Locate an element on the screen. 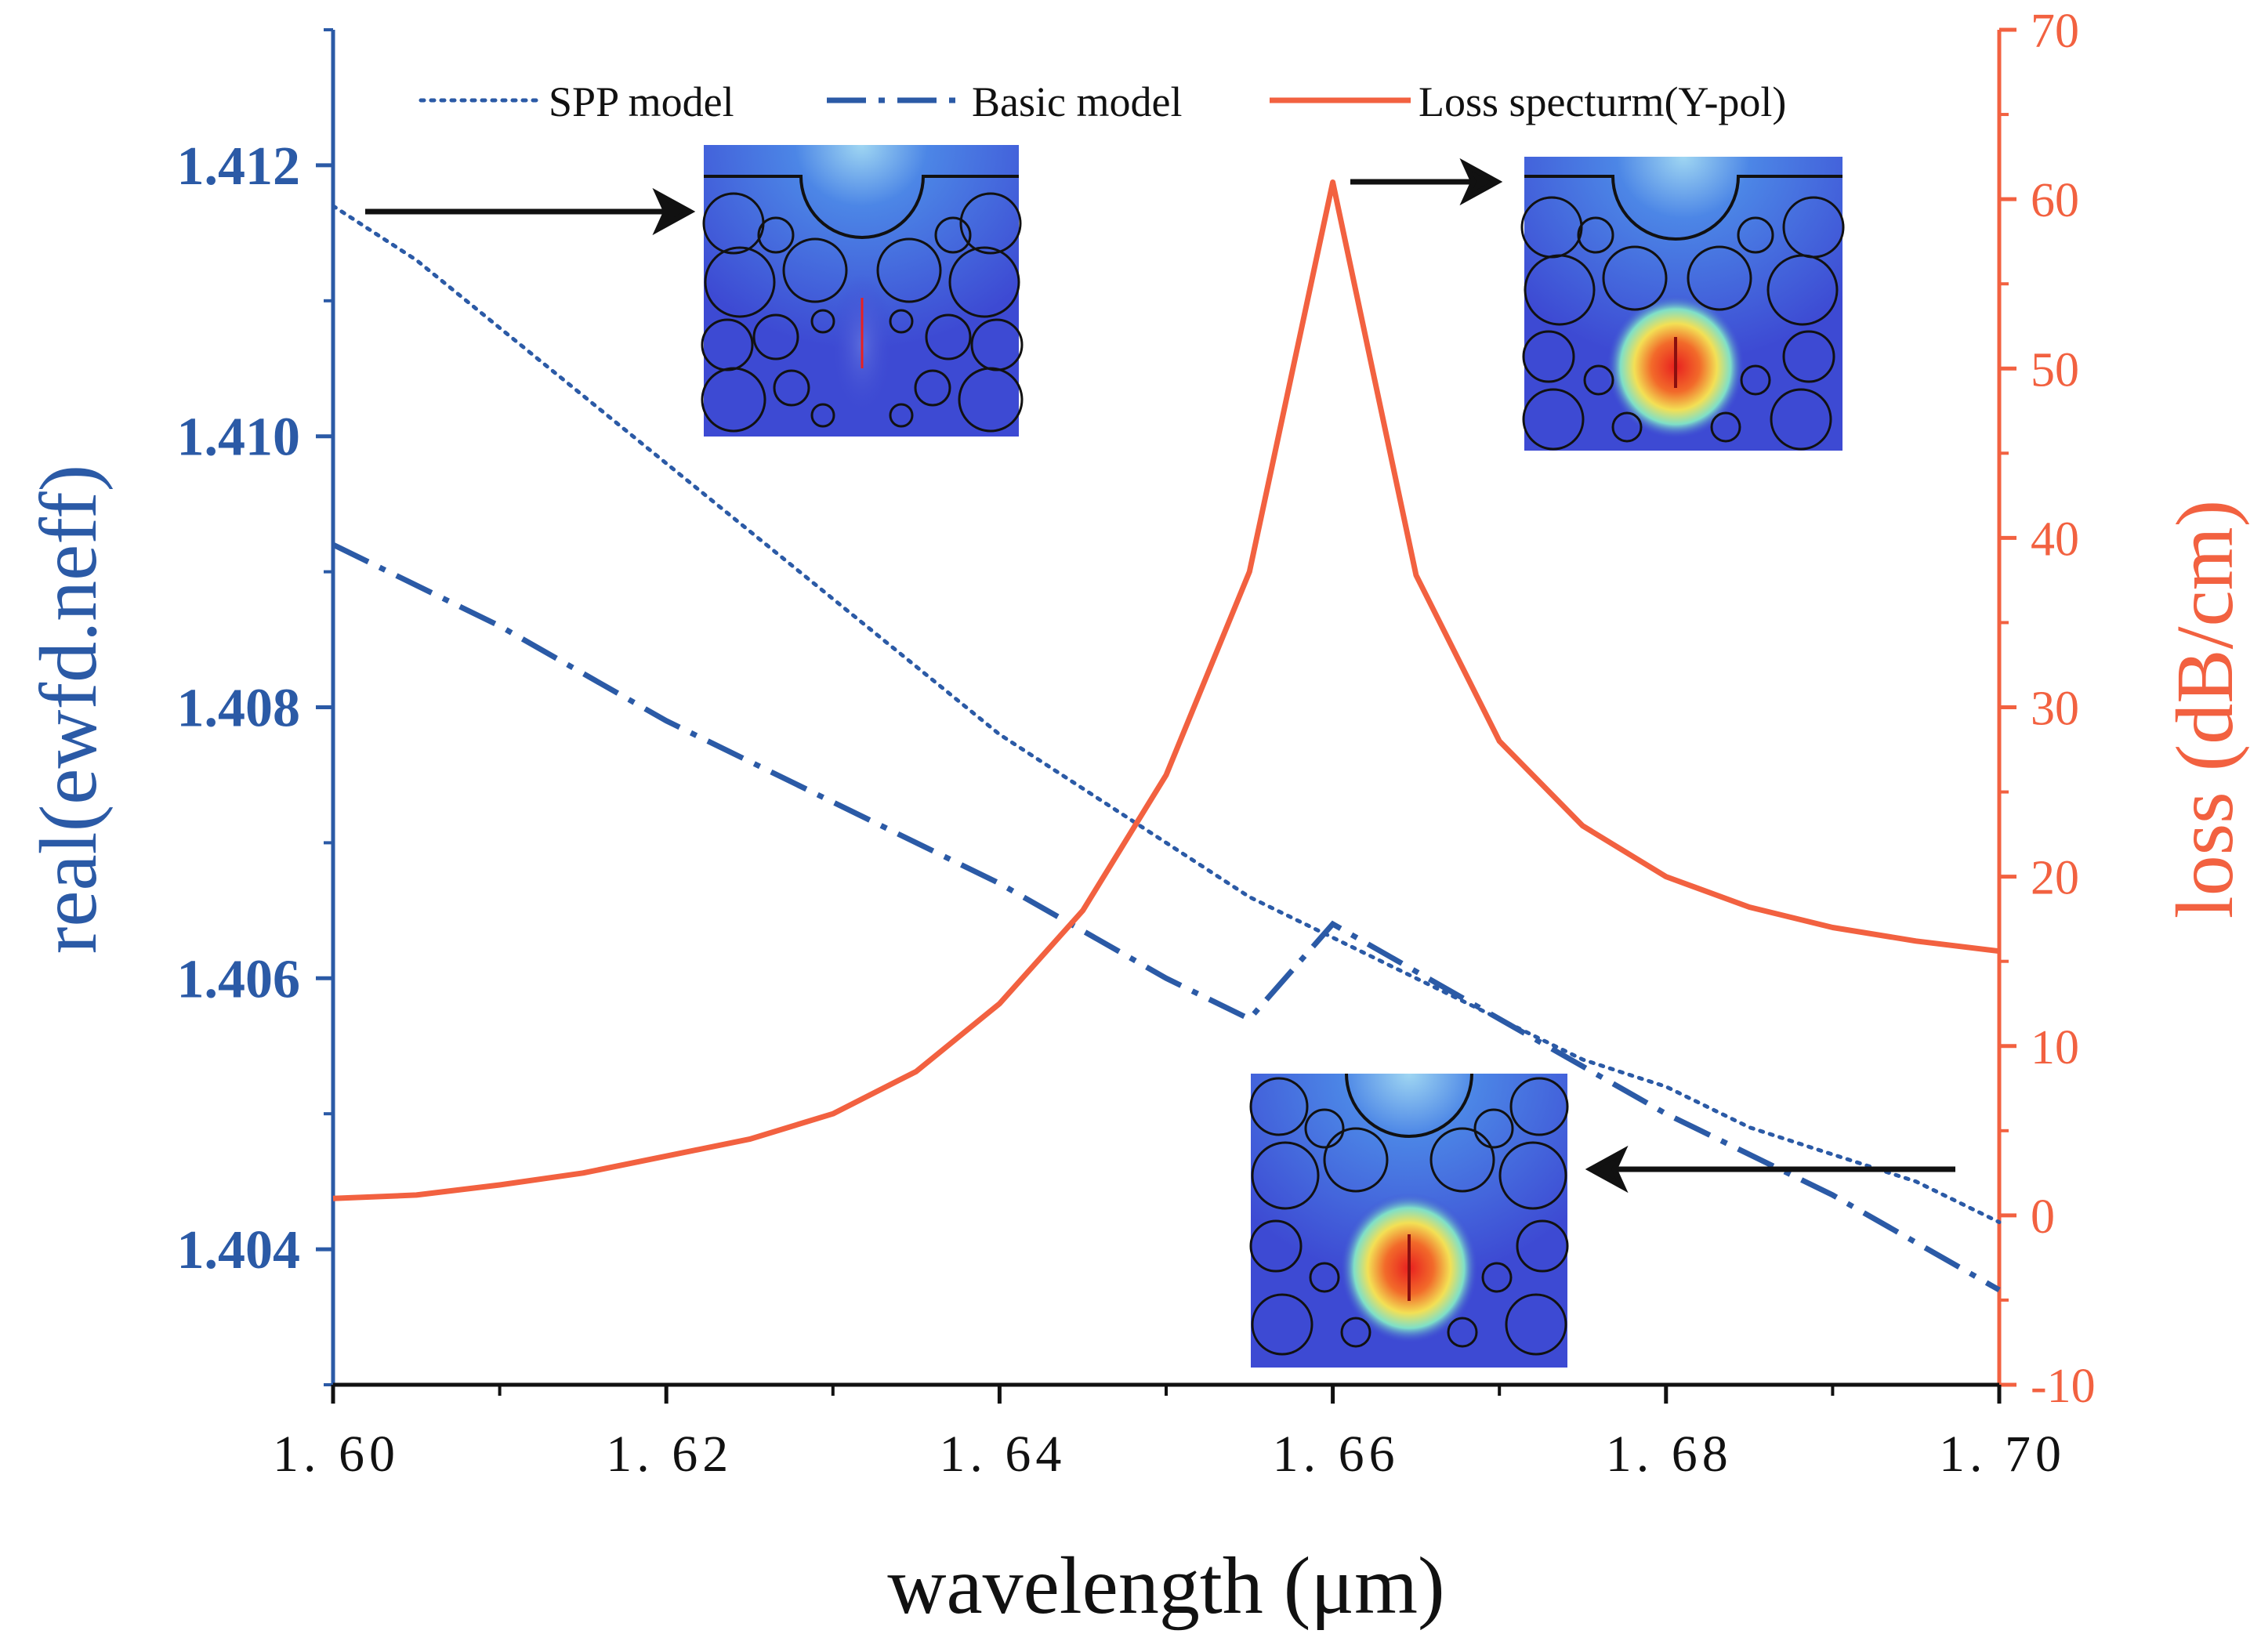 This screenshot has height=1652, width=2261. left-tick-label: 1.404 is located at coordinates (239, 1250).